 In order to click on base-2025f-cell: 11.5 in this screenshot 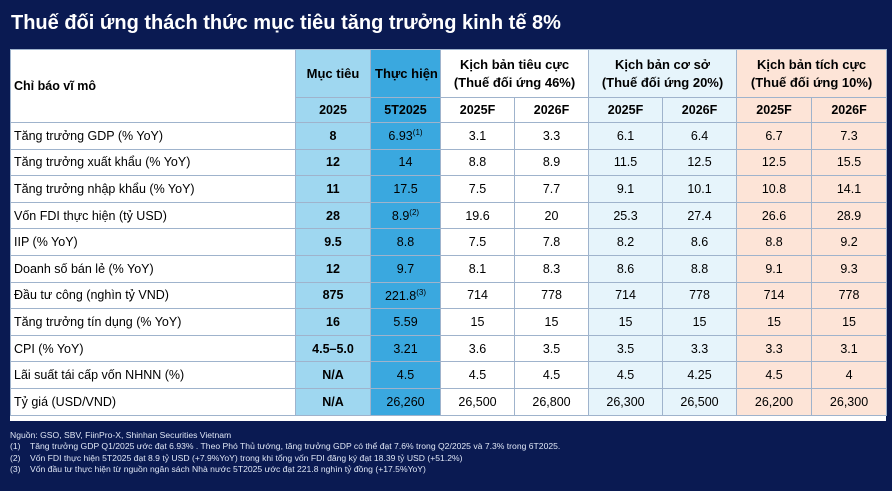, I will do `click(626, 162)`.